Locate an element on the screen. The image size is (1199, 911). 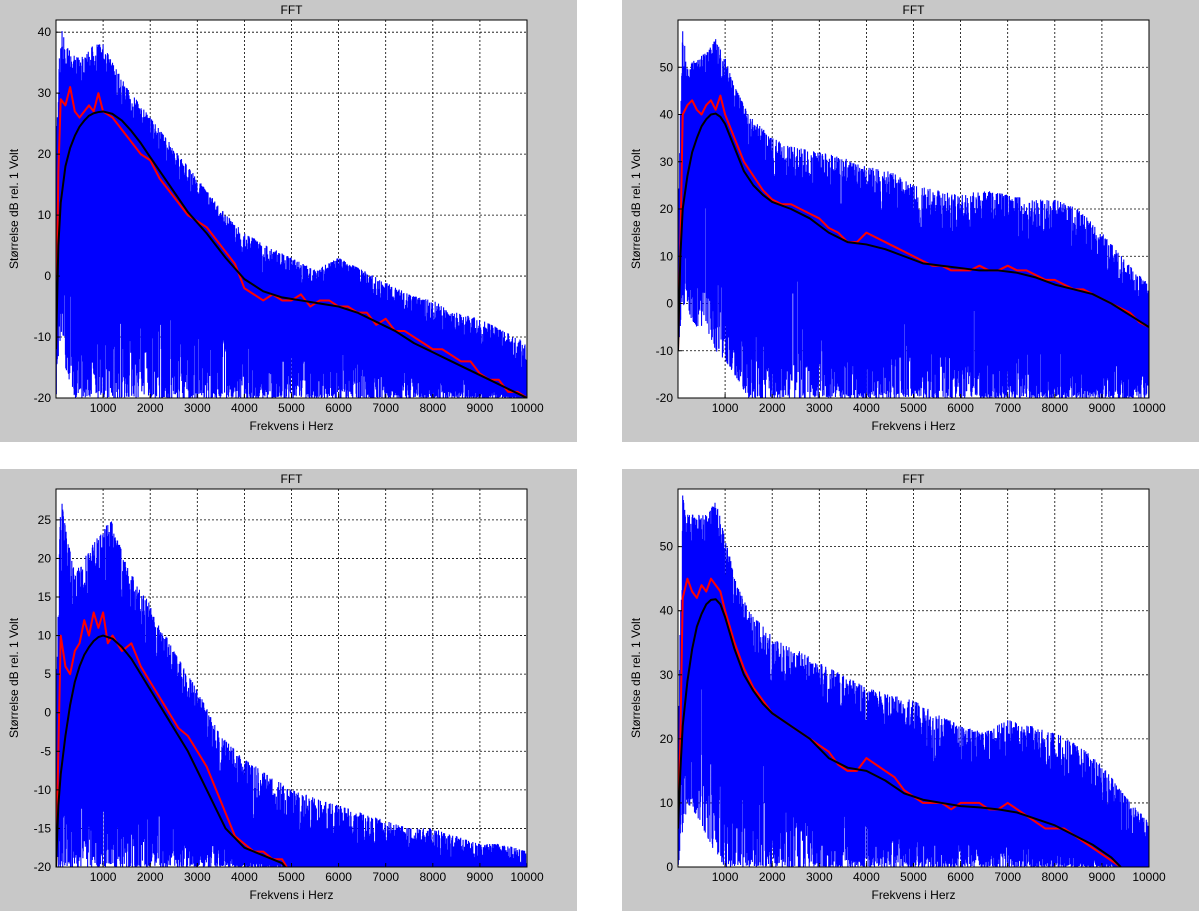
y-tick-label: 5 is located at coordinates (47, 674).